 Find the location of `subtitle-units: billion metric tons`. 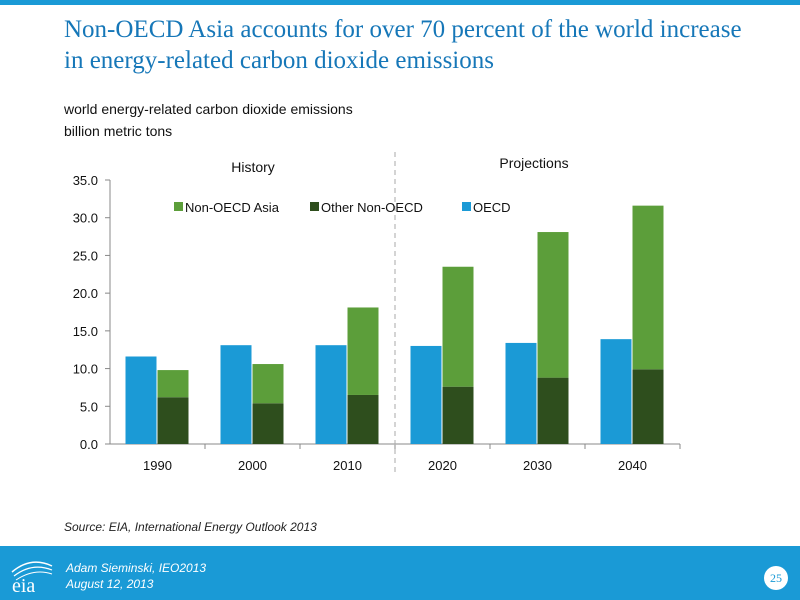

subtitle-units: billion metric tons is located at coordinates (118, 131).